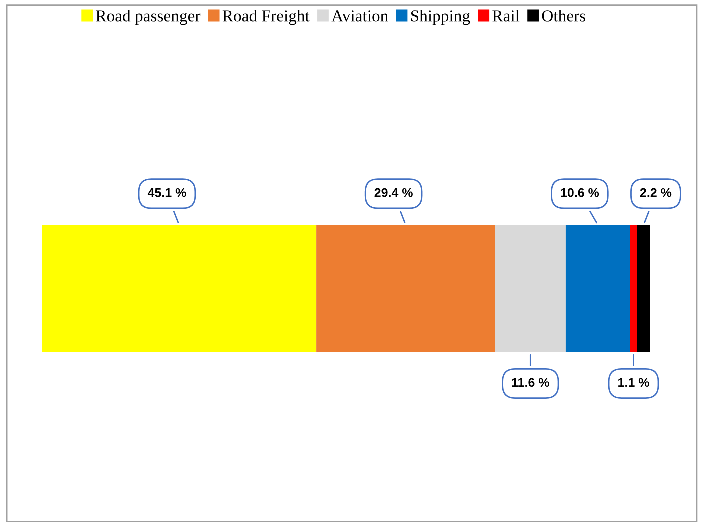  I want to click on data-label: 10.6 %, so click(580, 193).